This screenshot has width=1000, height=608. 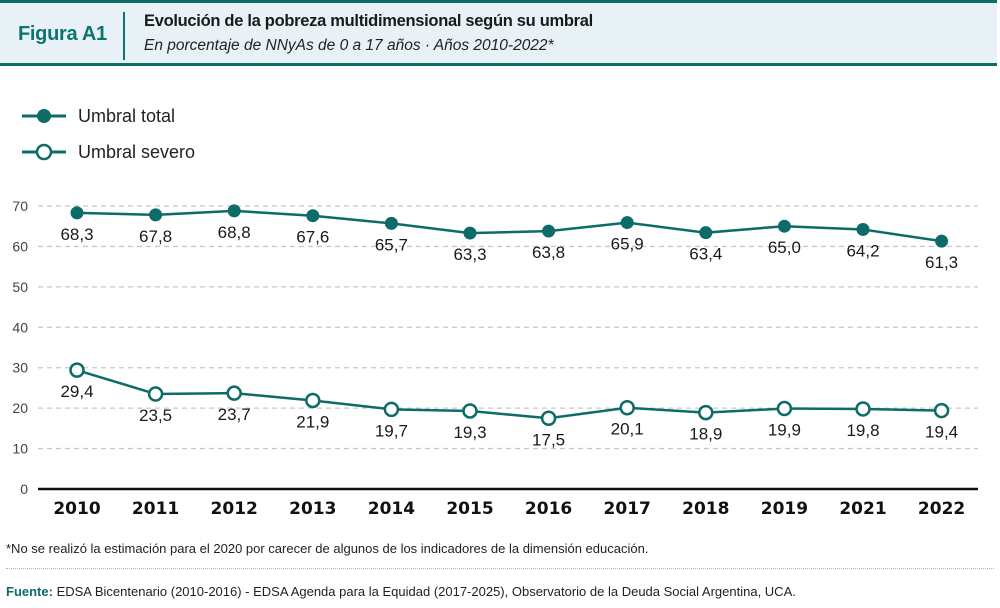 What do you see at coordinates (234, 509) in the screenshot?
I see `x-tick-label: 2012` at bounding box center [234, 509].